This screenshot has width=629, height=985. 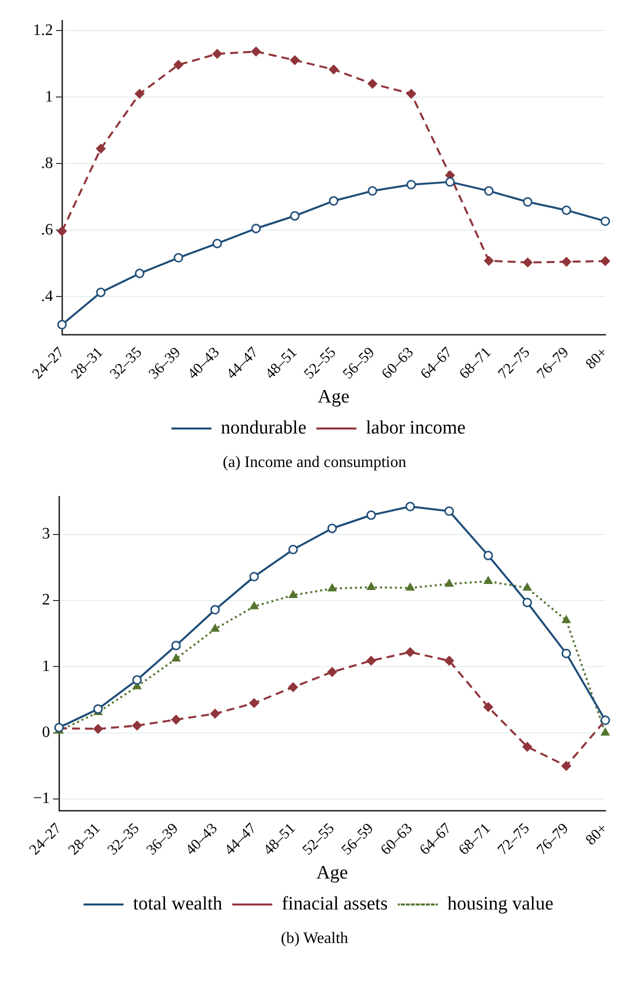 I want to click on y-tick-label: 1.2, so click(x=43, y=30).